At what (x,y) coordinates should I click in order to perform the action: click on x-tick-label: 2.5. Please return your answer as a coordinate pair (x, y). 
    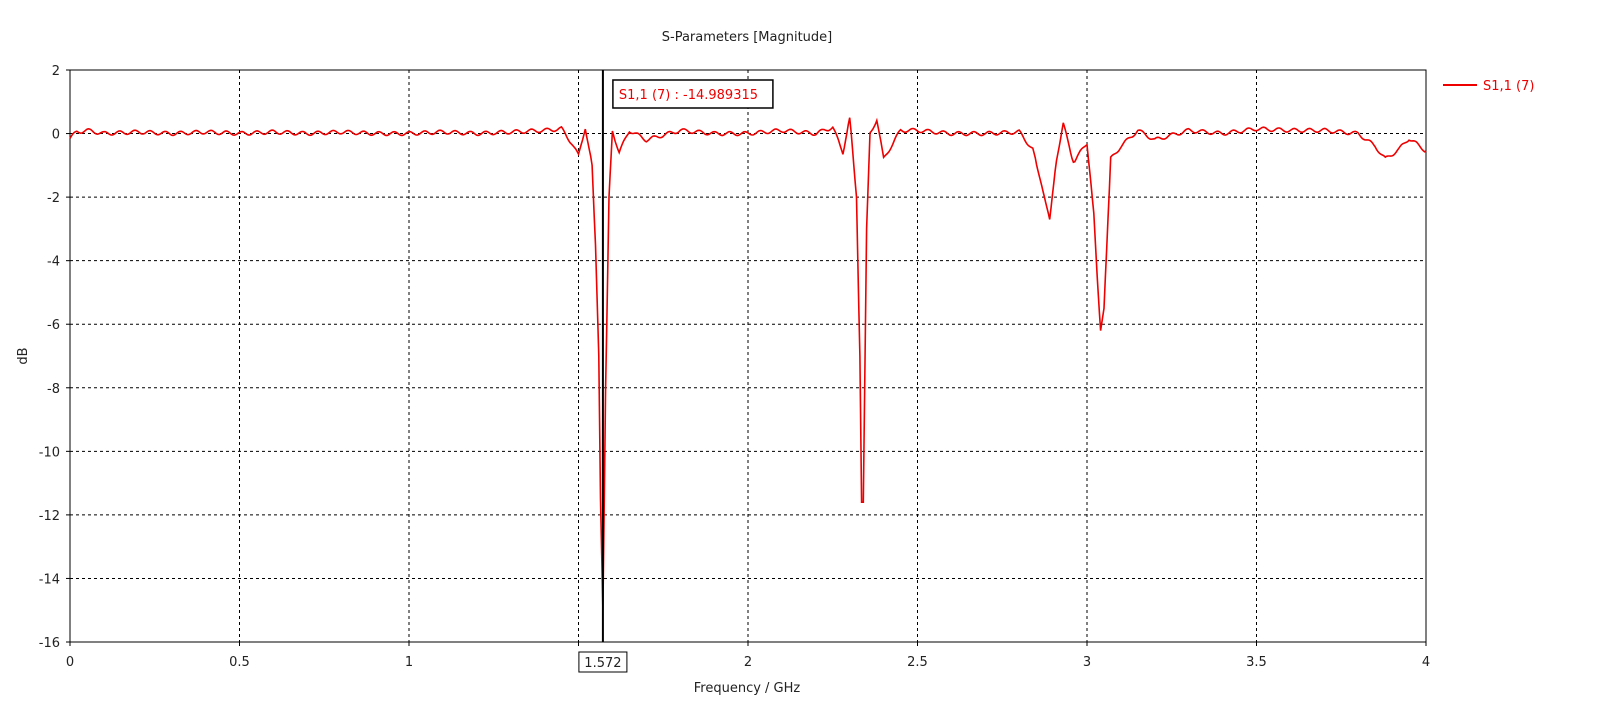
    Looking at the image, I should click on (917, 662).